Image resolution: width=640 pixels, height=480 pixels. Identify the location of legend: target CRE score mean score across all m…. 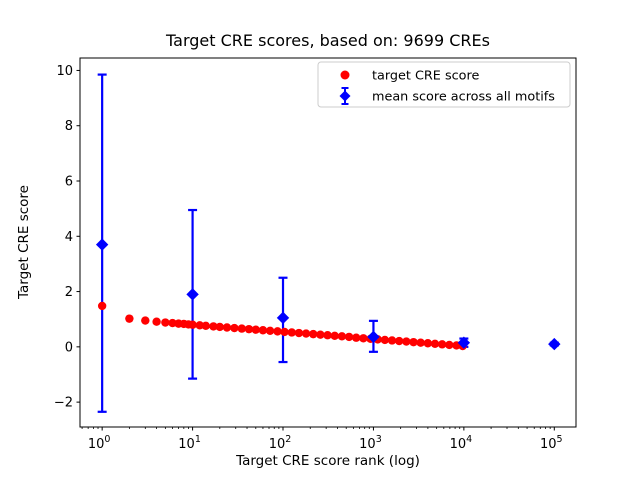
(444, 84).